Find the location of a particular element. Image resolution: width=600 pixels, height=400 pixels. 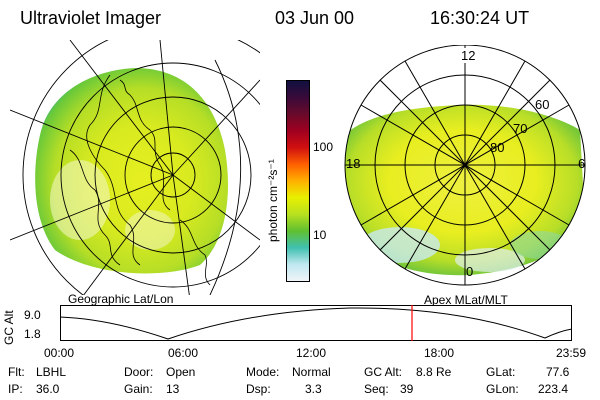

glat-label: GLat: is located at coordinates (501, 372).